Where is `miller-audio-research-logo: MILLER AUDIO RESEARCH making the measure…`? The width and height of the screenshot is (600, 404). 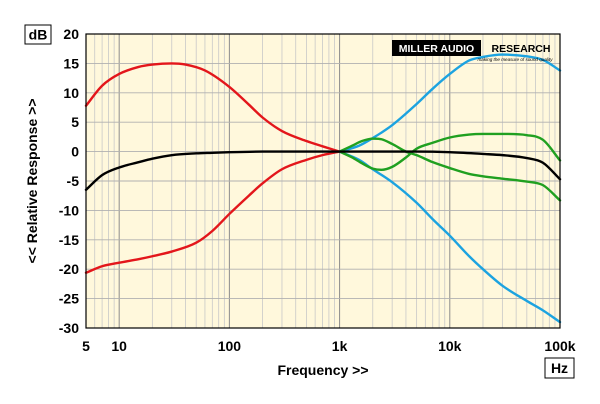
miller-audio-research-logo: MILLER AUDIO RESEARCH making the measure… is located at coordinates (472, 51).